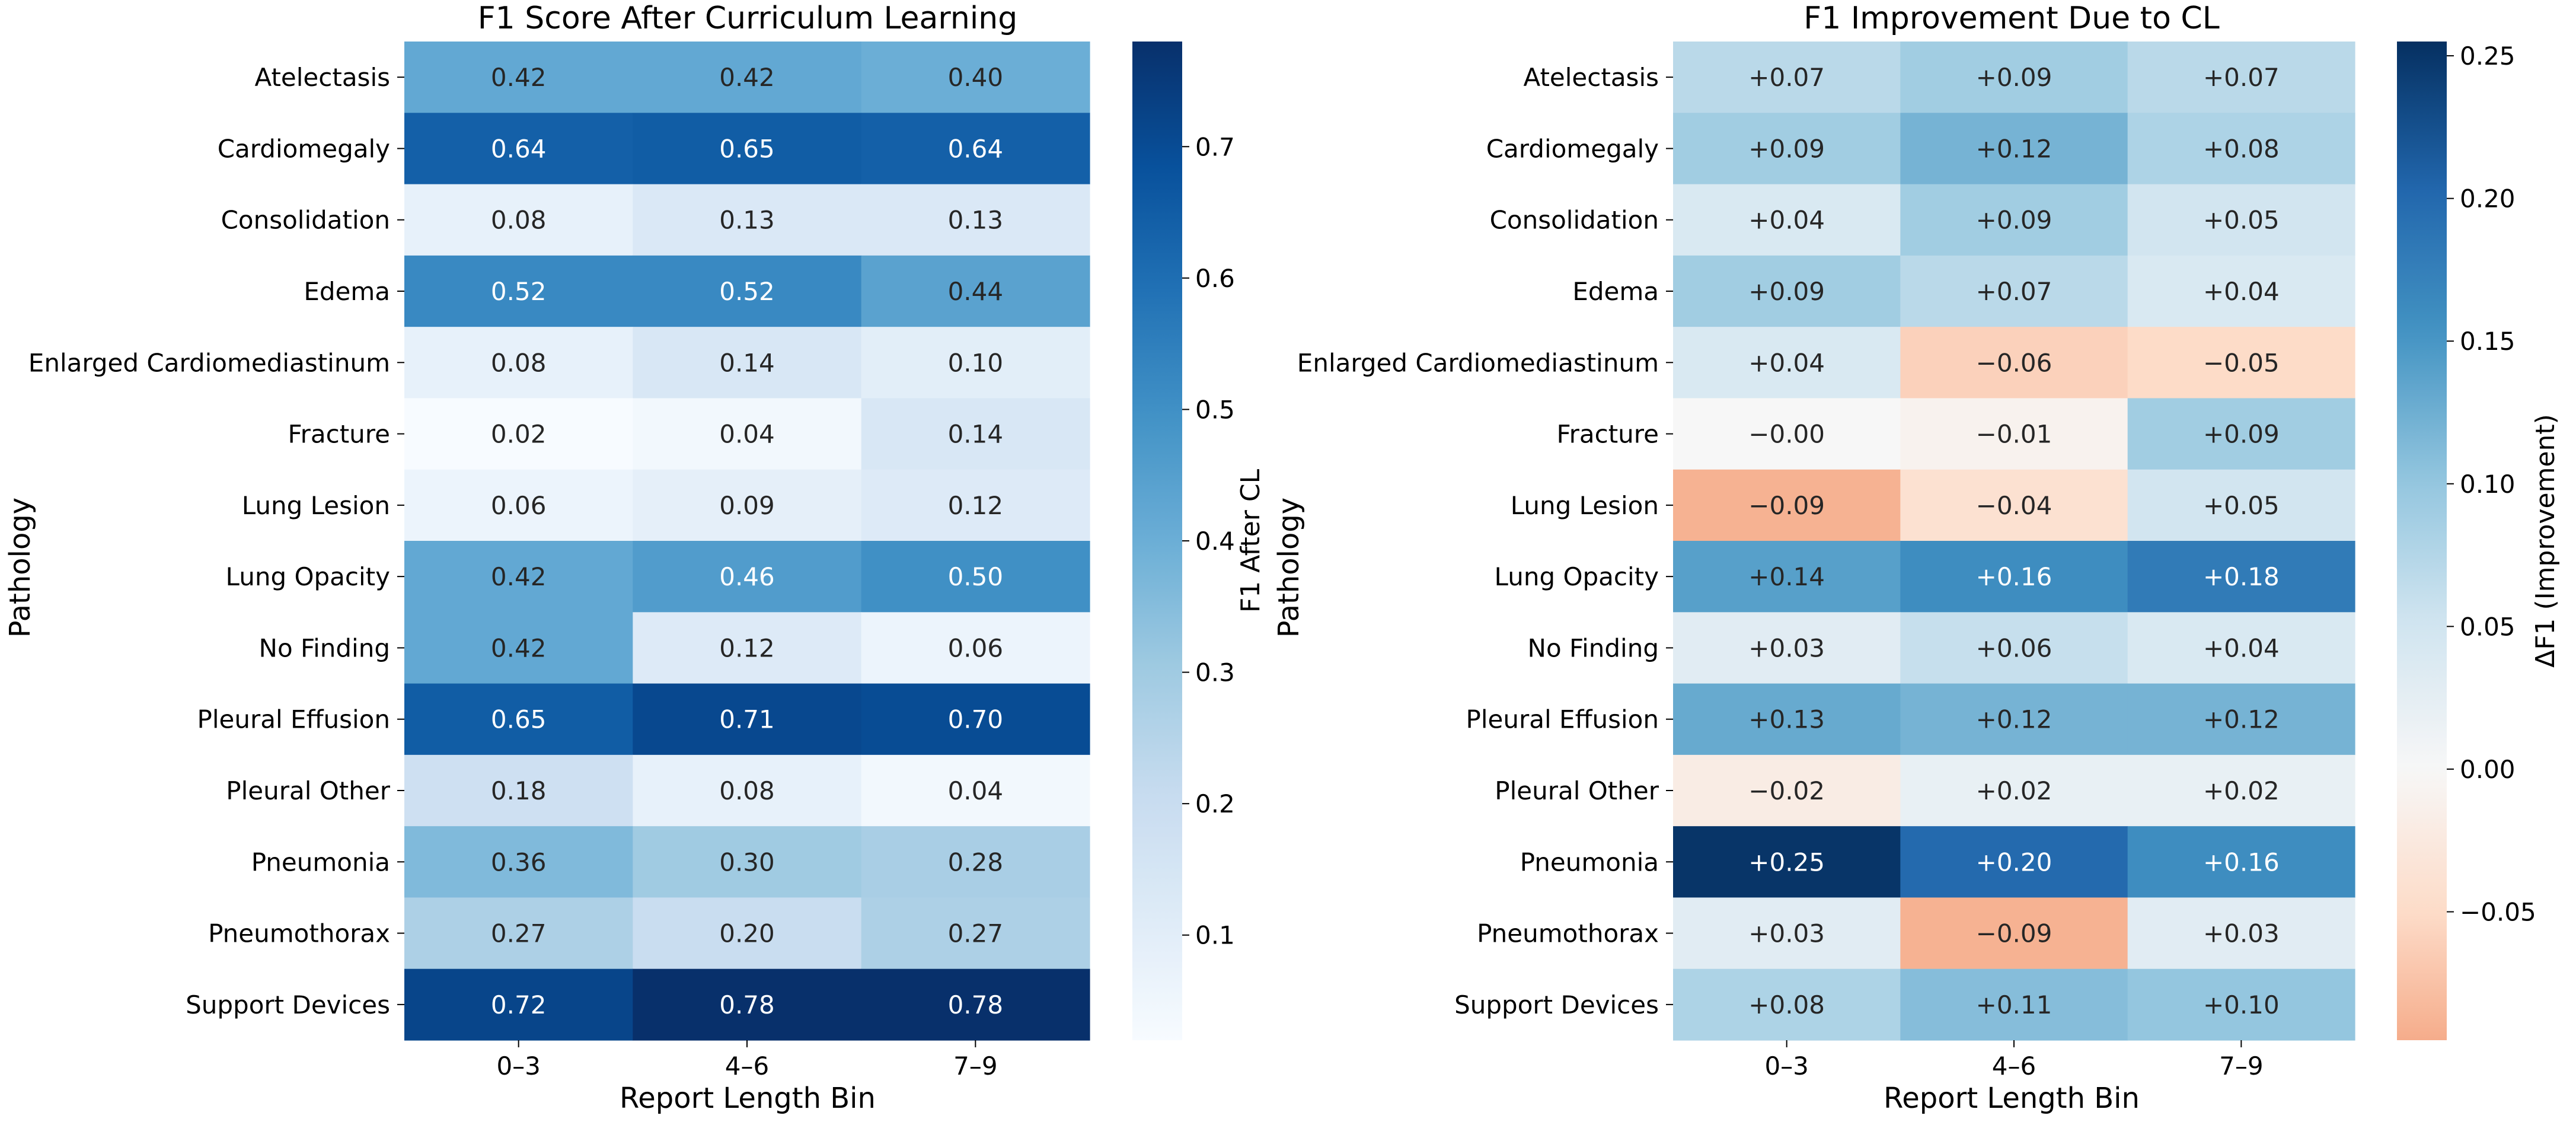  What do you see at coordinates (519, 434) in the screenshot?
I see `cell-value-label: 0.02` at bounding box center [519, 434].